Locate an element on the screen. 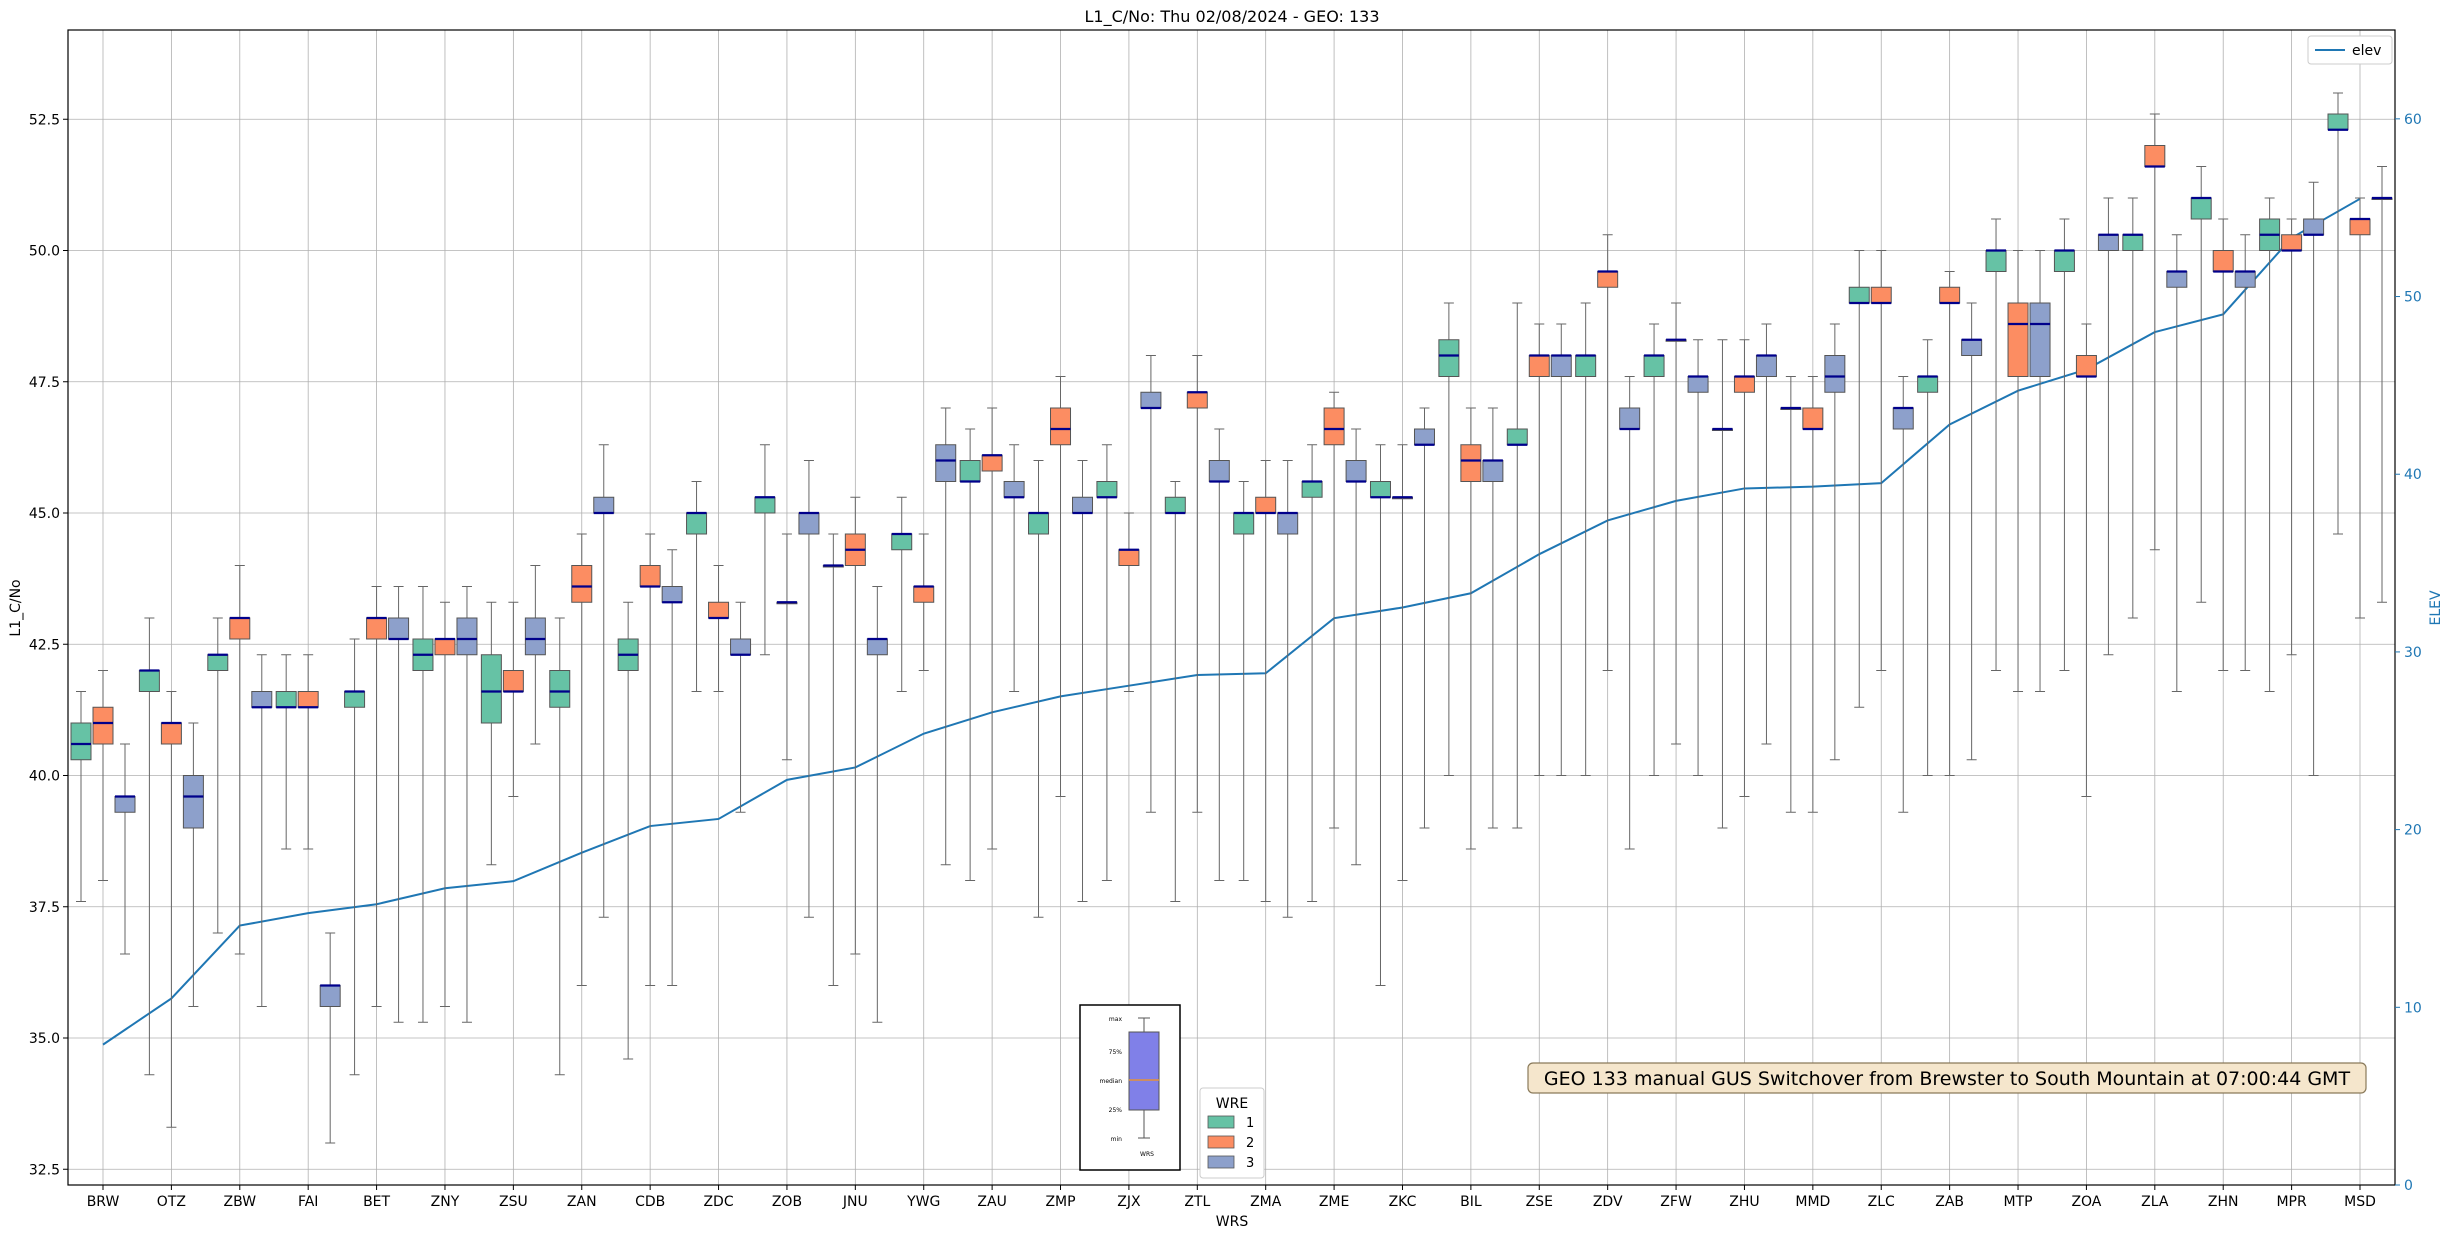 The width and height of the screenshot is (2452, 1242). y2-tick-label: 20 is located at coordinates (2413, 831).